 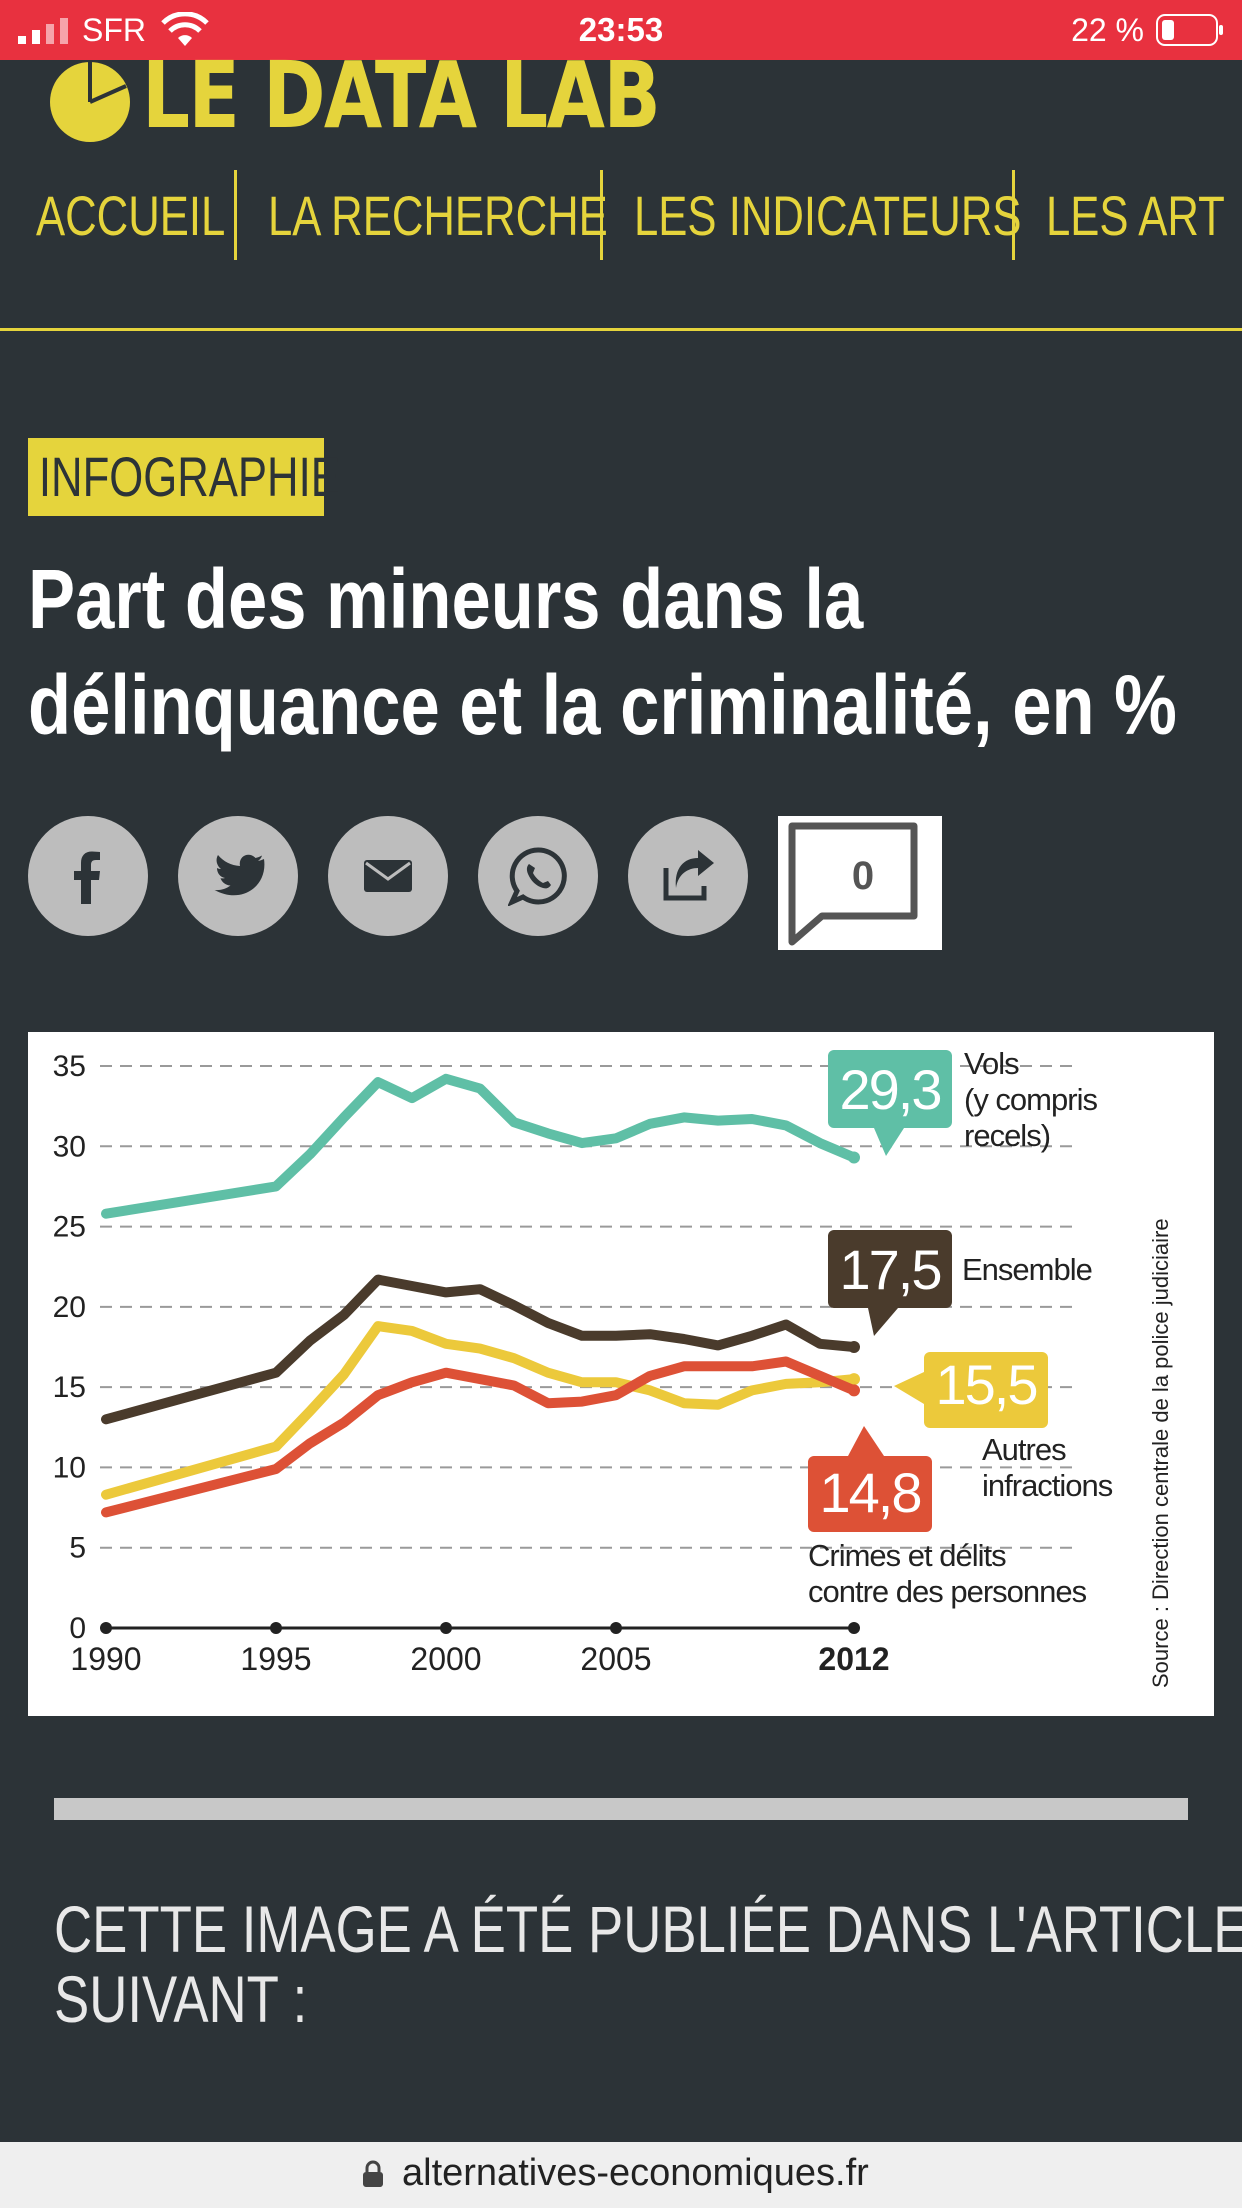 What do you see at coordinates (69, 1467) in the screenshot?
I see `y-tick-label: 10` at bounding box center [69, 1467].